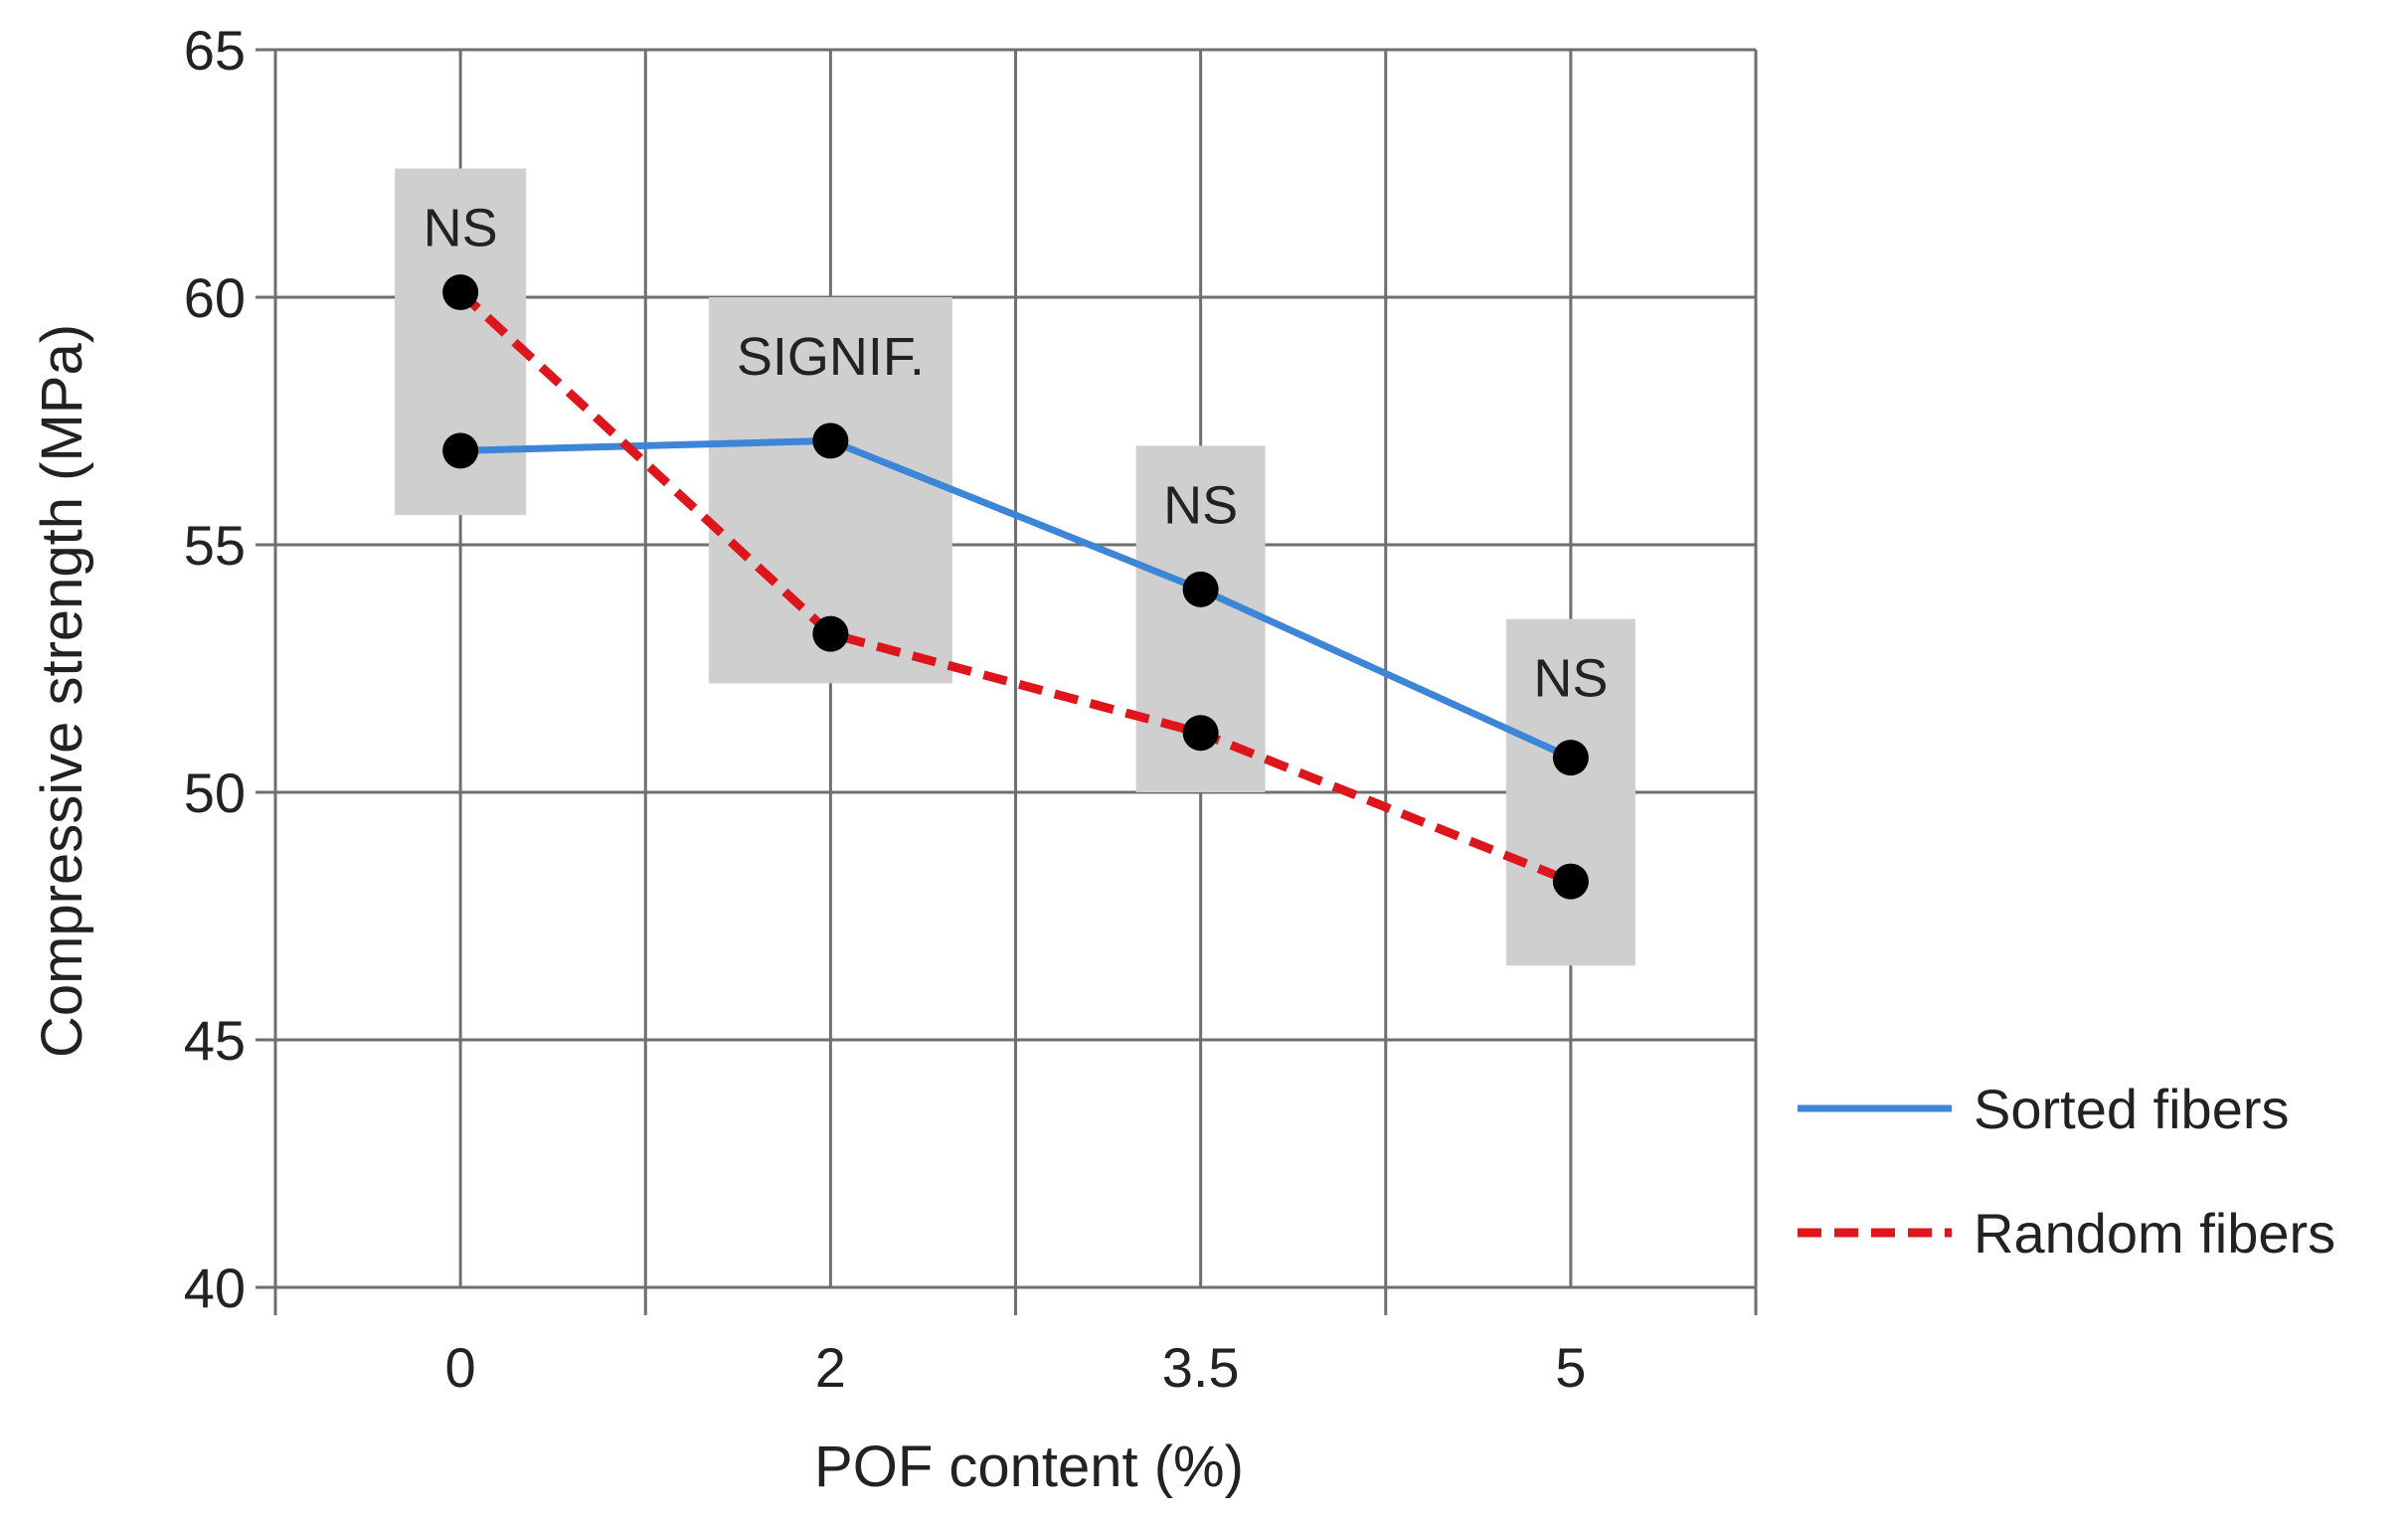  Describe the element at coordinates (1029, 1467) in the screenshot. I see `x-axis-title: POF content (%)` at that location.